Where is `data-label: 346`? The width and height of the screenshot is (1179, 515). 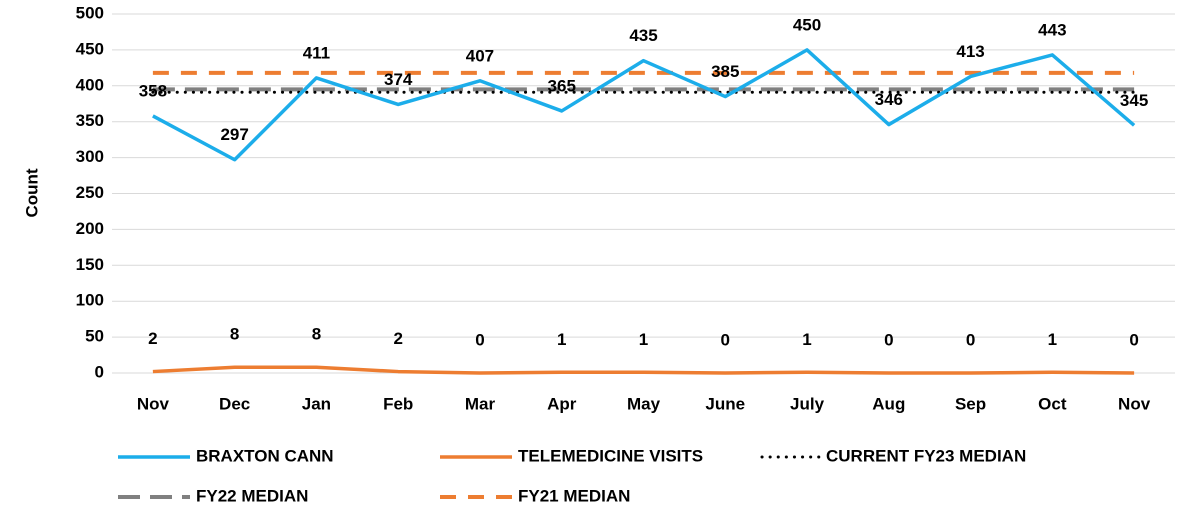 data-label: 346 is located at coordinates (889, 99).